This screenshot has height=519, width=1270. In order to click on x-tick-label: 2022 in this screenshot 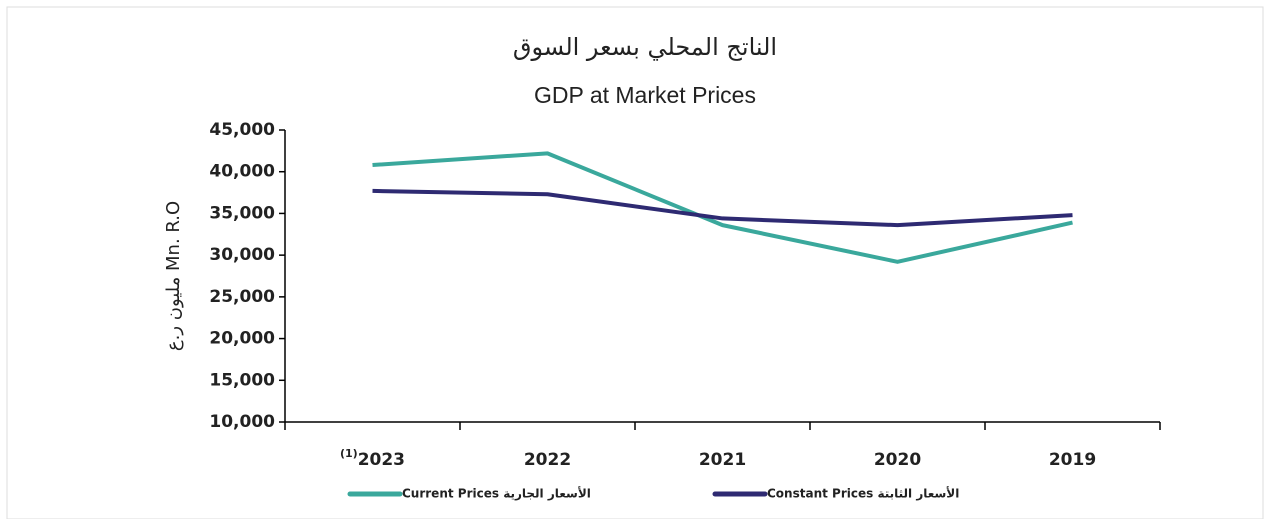, I will do `click(547, 460)`.